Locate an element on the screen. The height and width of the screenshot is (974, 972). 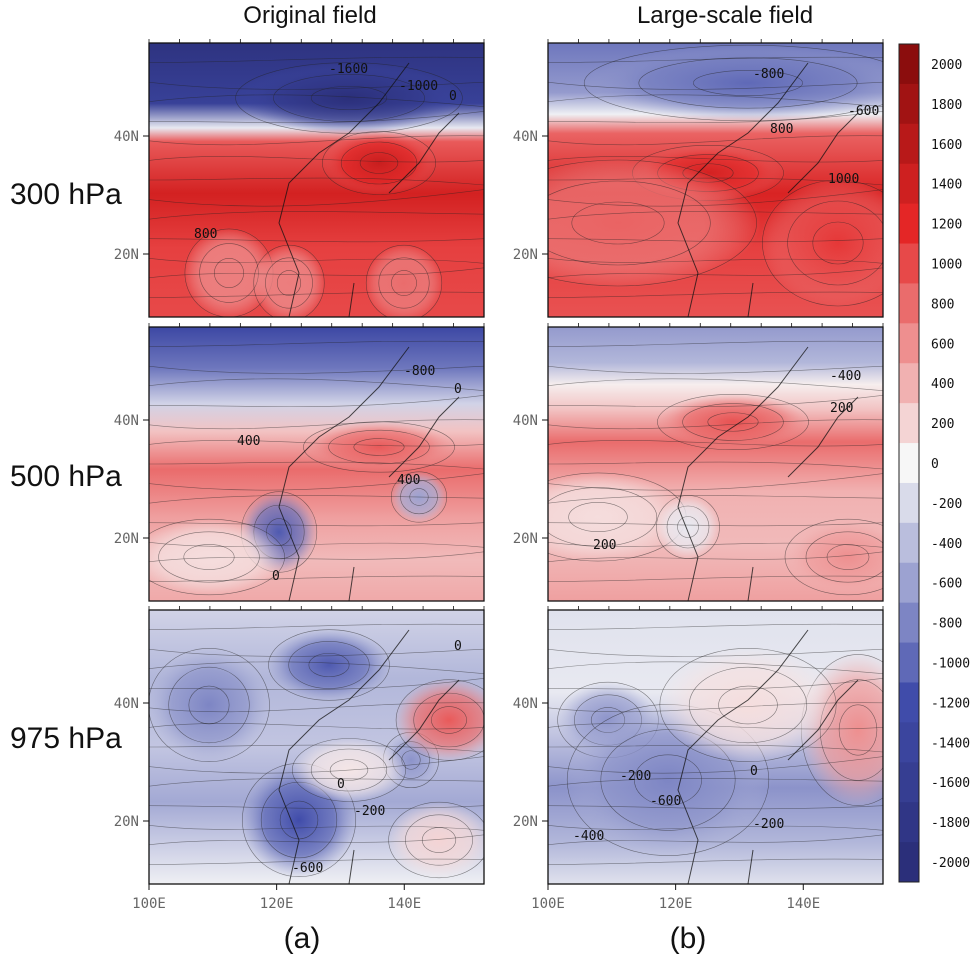
x-tick-label: 120E is located at coordinates (277, 904).